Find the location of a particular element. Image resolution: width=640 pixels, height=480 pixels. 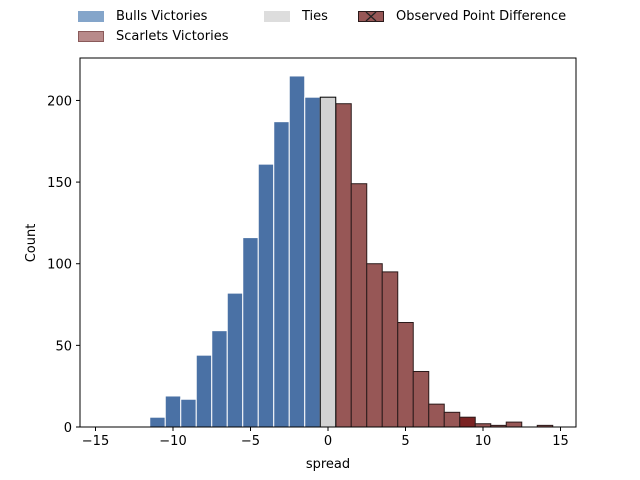

legend-item-scarlets: Scarlets Victories is located at coordinates (153, 36).